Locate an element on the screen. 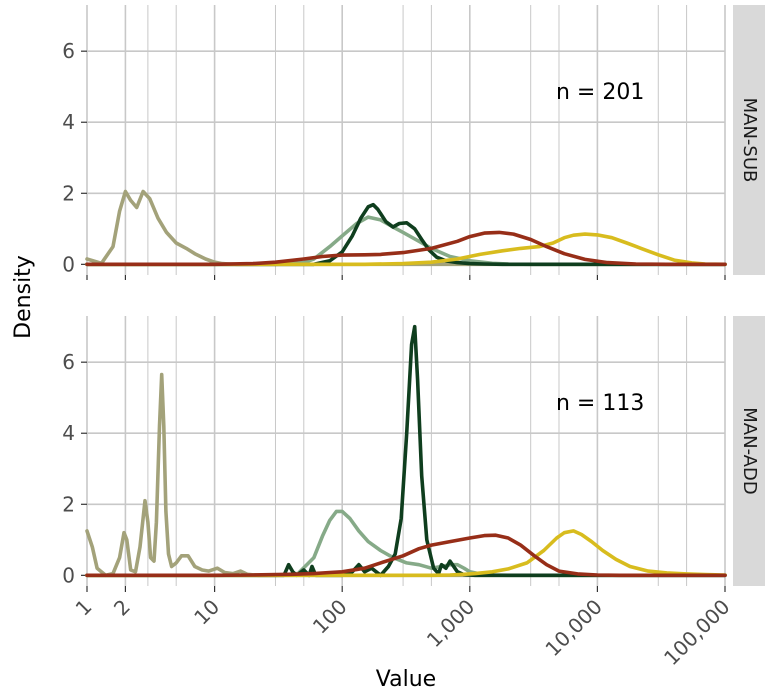 This screenshot has height=695, width=765. x-tick-label: 2 is located at coordinates (122, 608).